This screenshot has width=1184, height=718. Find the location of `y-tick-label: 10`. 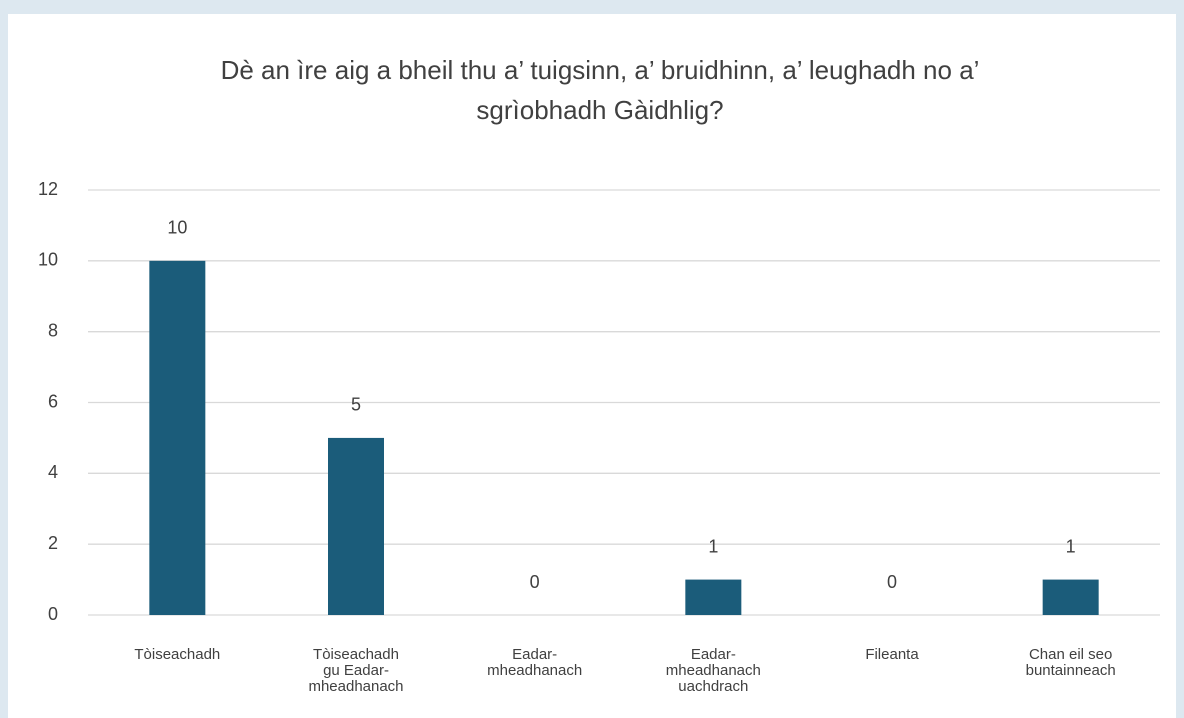

y-tick-label: 10 is located at coordinates (48, 260).